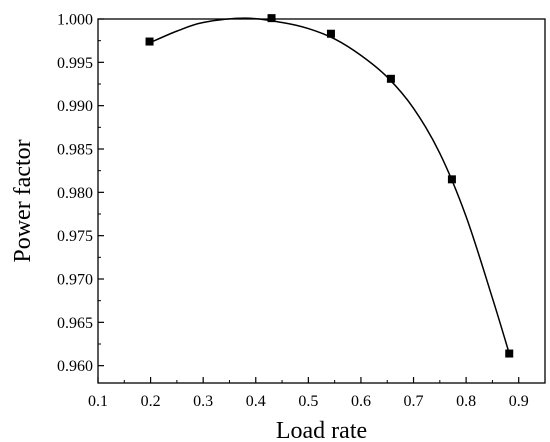 Image resolution: width=550 pixels, height=442 pixels. Describe the element at coordinates (414, 401) in the screenshot. I see `x-tick-label: 0.7` at that location.